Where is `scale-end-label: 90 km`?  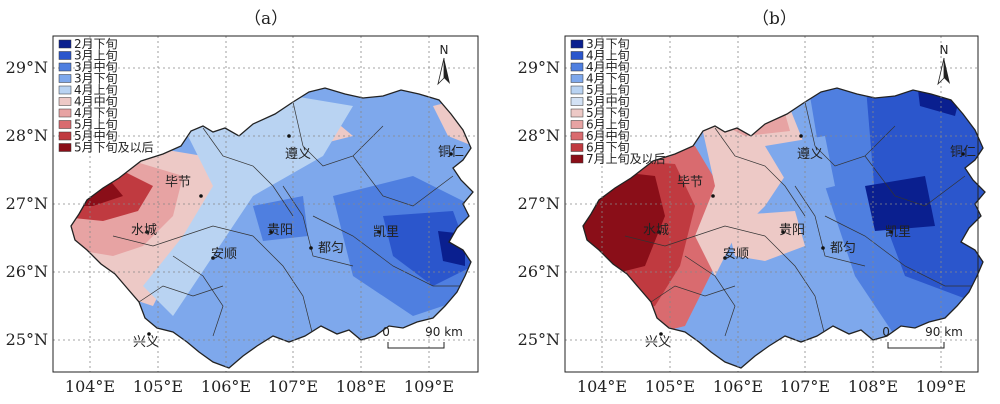
scale-end-label: 90 km is located at coordinates (944, 332).